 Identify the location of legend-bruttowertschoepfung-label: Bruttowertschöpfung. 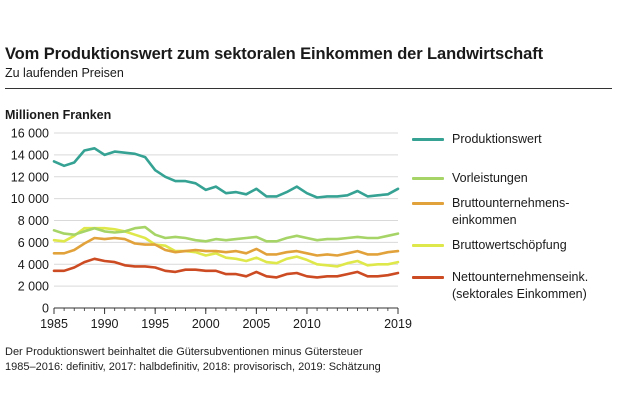
(509, 245).